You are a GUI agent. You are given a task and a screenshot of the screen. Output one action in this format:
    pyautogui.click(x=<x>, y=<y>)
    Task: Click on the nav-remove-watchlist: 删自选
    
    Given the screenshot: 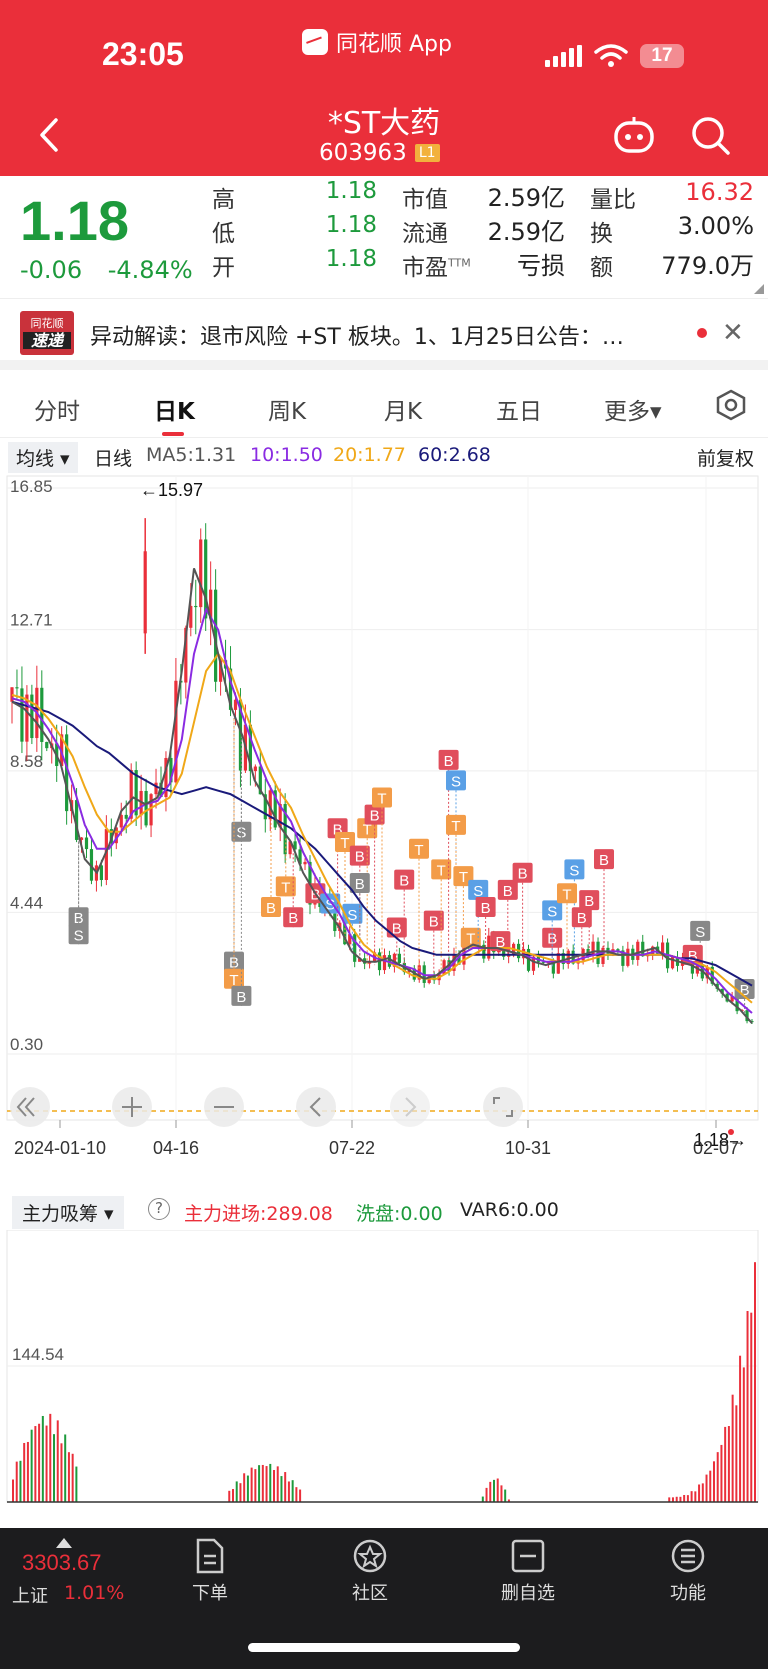 What is the action you would take?
    pyautogui.click(x=528, y=1571)
    